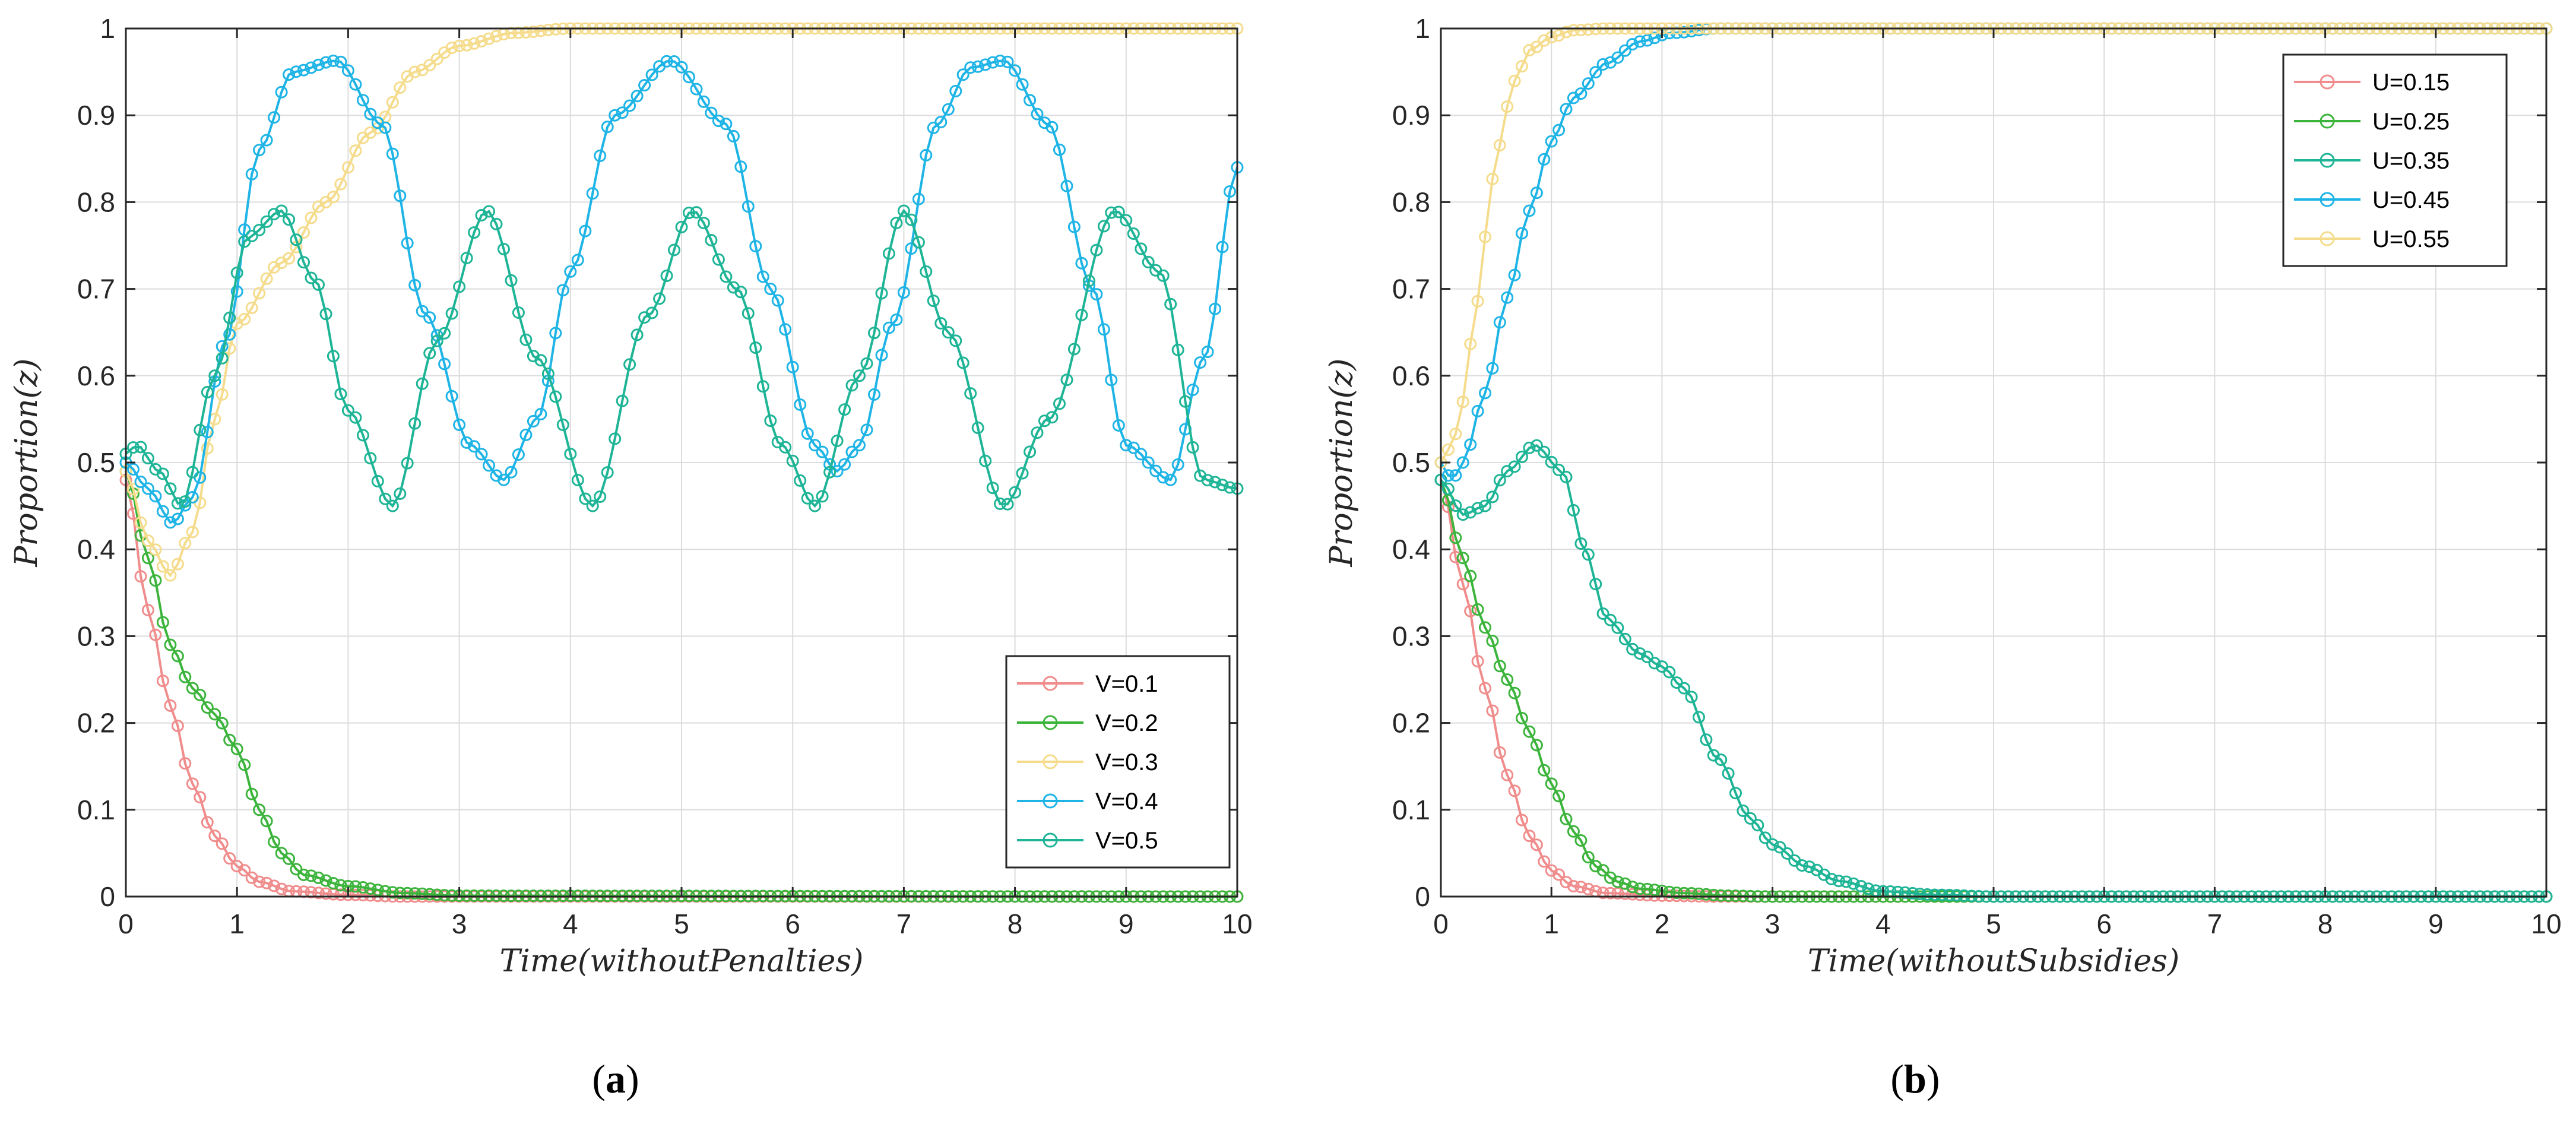 This screenshot has height=1121, width=2576. Describe the element at coordinates (1126, 841) in the screenshot. I see `legend-entry-label: V=0.5` at that location.